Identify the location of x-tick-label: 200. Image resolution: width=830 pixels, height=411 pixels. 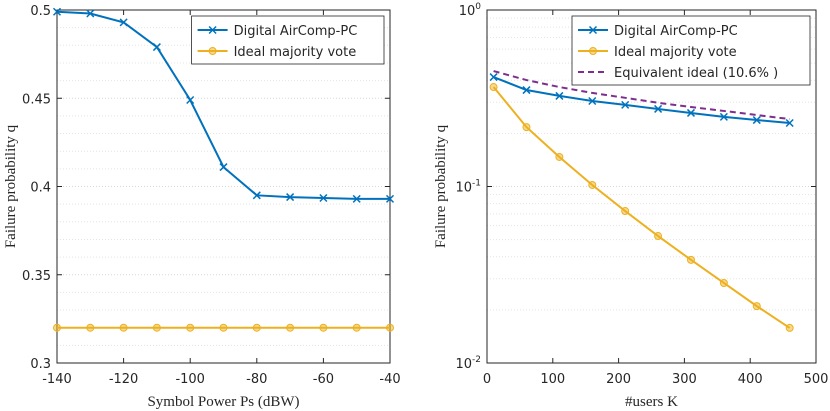
(618, 379).